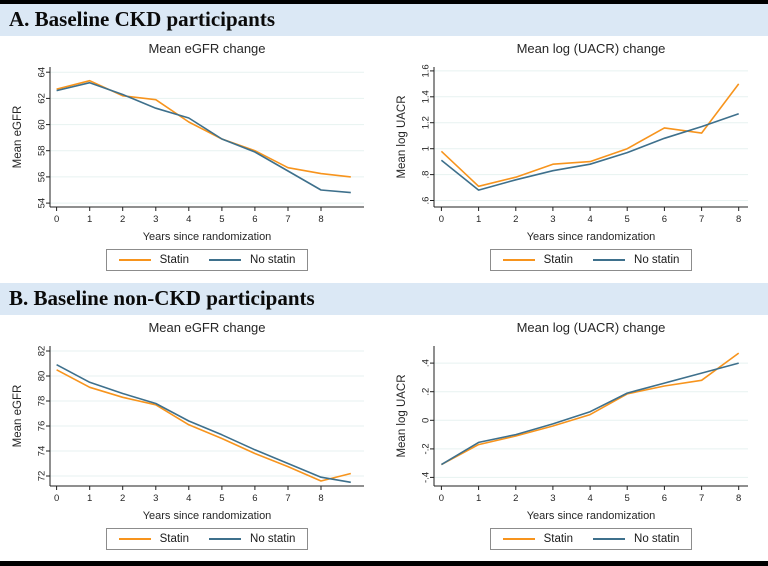  What do you see at coordinates (142, 19) in the screenshot?
I see `section-a-heading: A. Baseline CKD participants` at bounding box center [142, 19].